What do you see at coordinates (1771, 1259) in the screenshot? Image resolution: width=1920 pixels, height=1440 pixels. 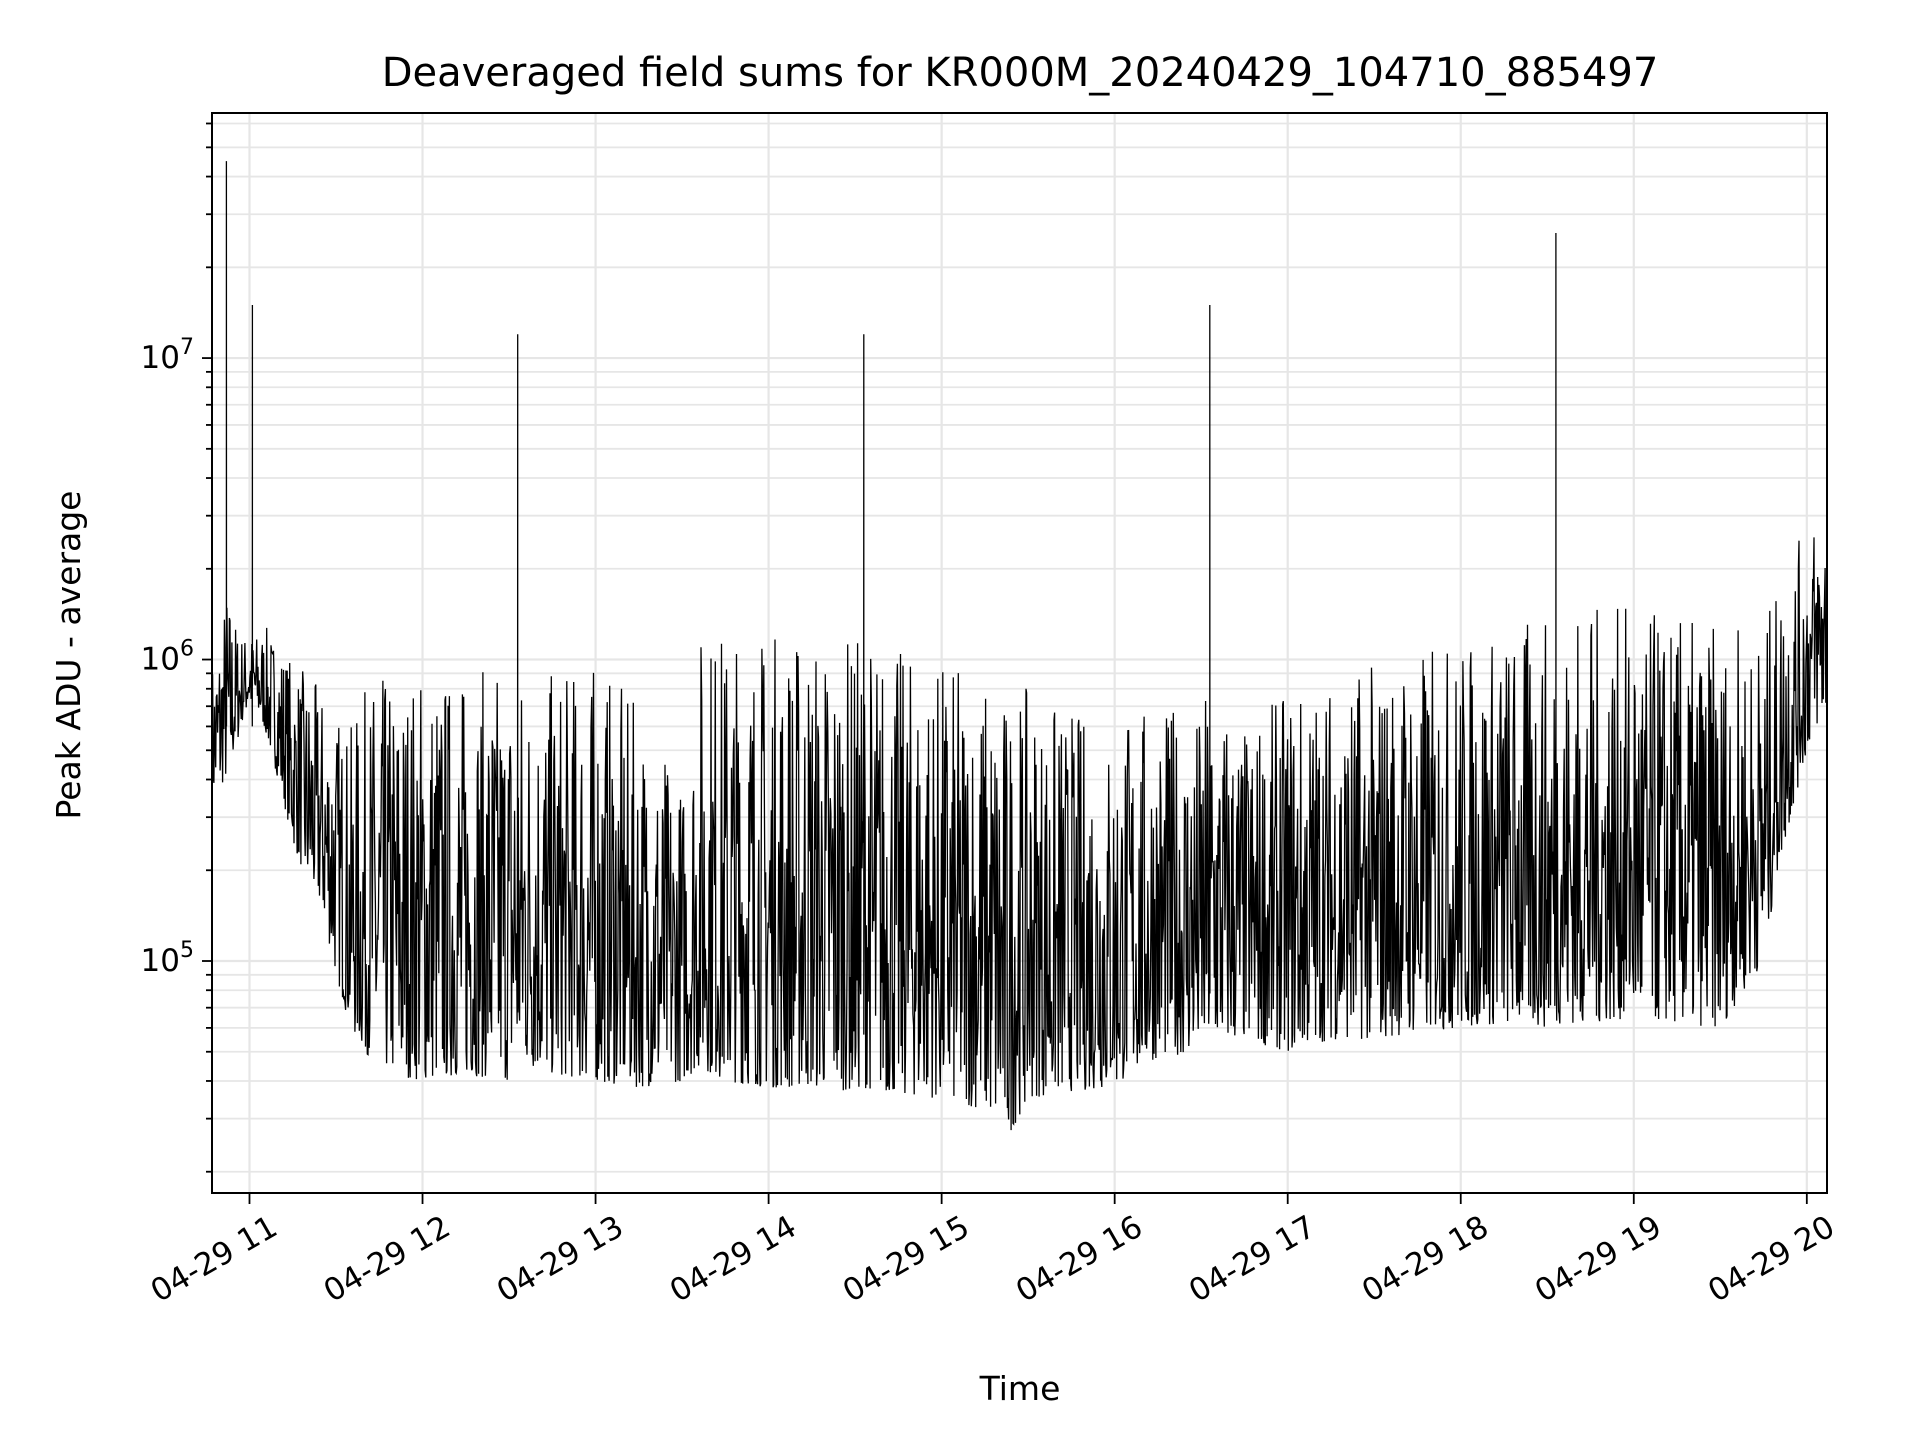 I see `x-tick-label: 04-29 20` at bounding box center [1771, 1259].